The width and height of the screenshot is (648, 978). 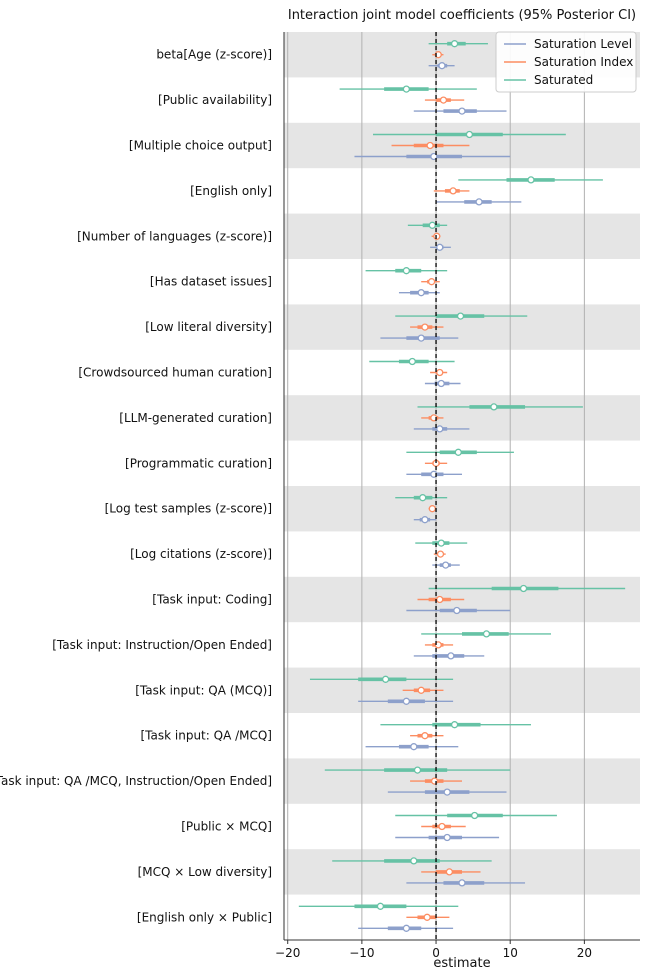 I want to click on coefficient-row: [Has dataset issues], so click(x=299, y=282).